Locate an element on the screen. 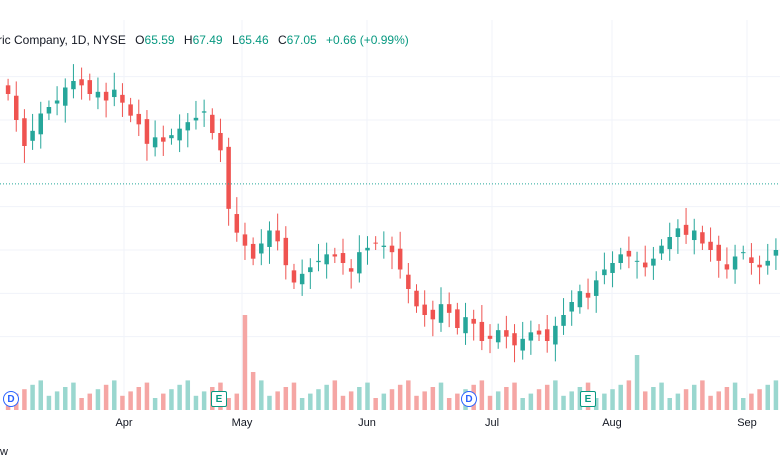 Image resolution: width=780 pixels, height=470 pixels. x-tick-jun: Jun is located at coordinates (367, 423).